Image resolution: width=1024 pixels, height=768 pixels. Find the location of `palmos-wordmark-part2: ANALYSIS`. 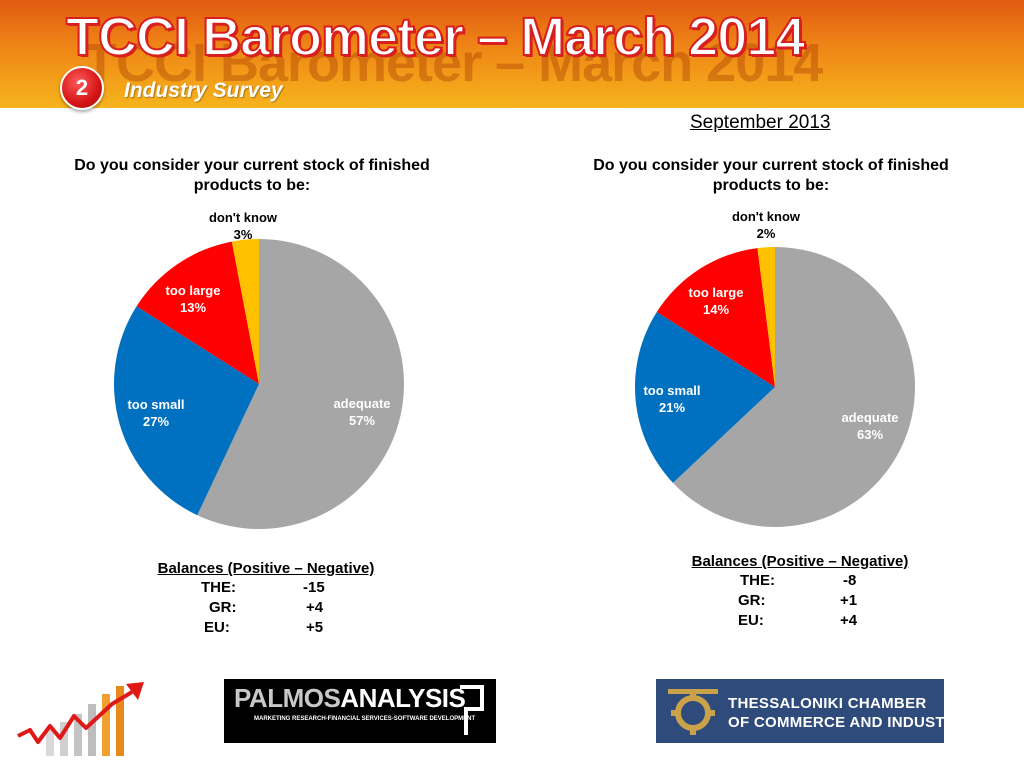

palmos-wordmark-part2: ANALYSIS is located at coordinates (403, 698).